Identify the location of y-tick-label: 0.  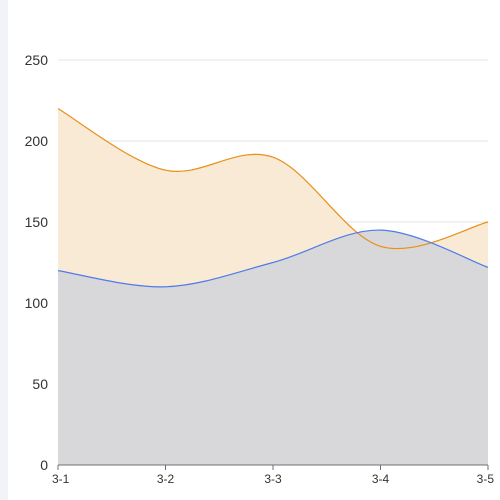
(44, 465).